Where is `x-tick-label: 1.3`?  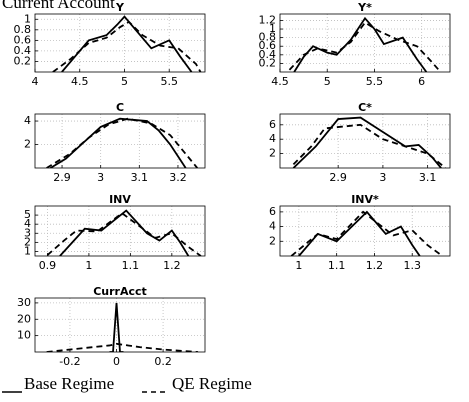
x-tick-label: 1.3 is located at coordinates (412, 265).